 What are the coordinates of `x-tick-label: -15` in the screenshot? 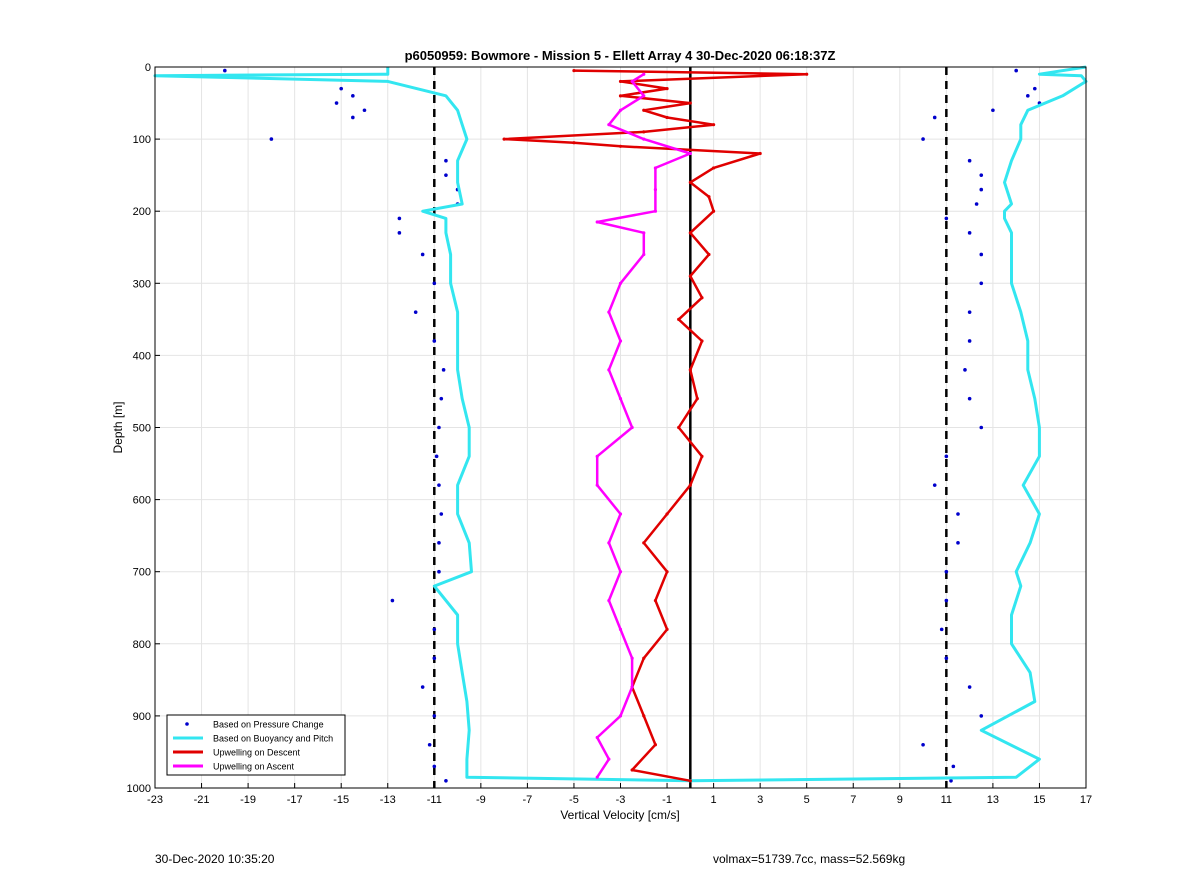 It's located at (341, 800).